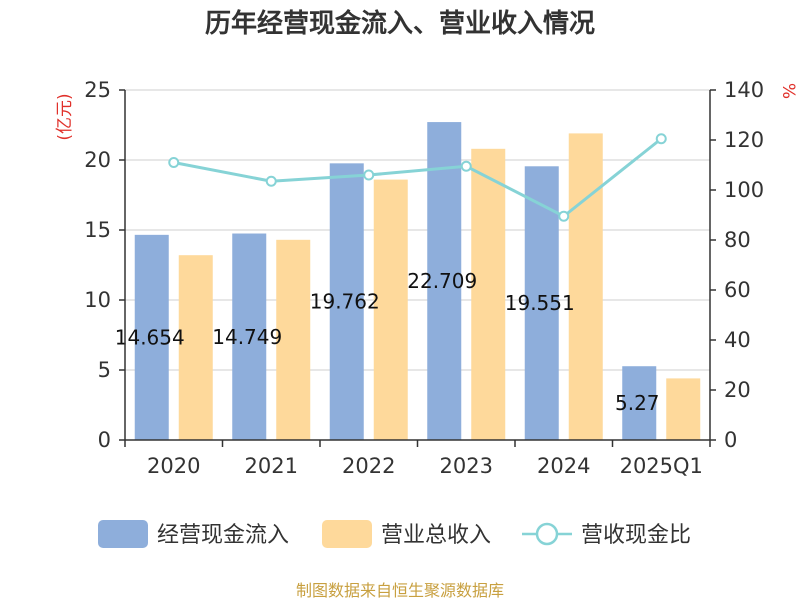 This screenshot has height=600, width=800. What do you see at coordinates (400, 590) in the screenshot?
I see `source-note: 制图数据来自恒生聚源数据库` at bounding box center [400, 590].